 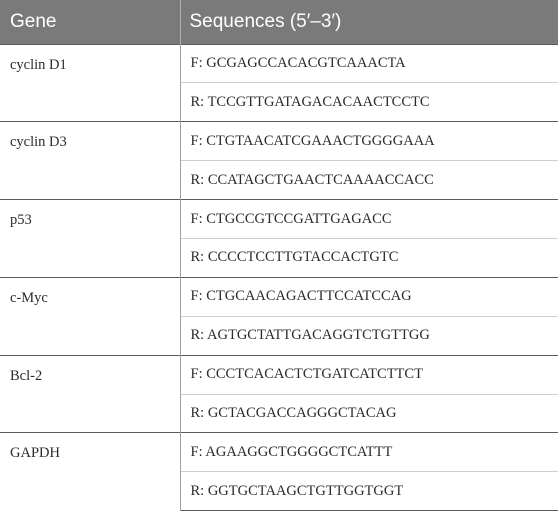 What do you see at coordinates (90, 471) in the screenshot?
I see `gene-name: GAPDH` at bounding box center [90, 471].